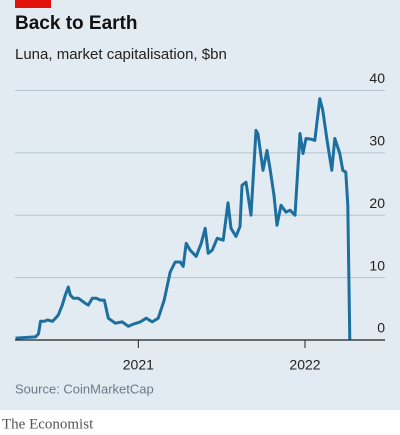  What do you see at coordinates (381, 328) in the screenshot?
I see `y-tick-label: 0` at bounding box center [381, 328].